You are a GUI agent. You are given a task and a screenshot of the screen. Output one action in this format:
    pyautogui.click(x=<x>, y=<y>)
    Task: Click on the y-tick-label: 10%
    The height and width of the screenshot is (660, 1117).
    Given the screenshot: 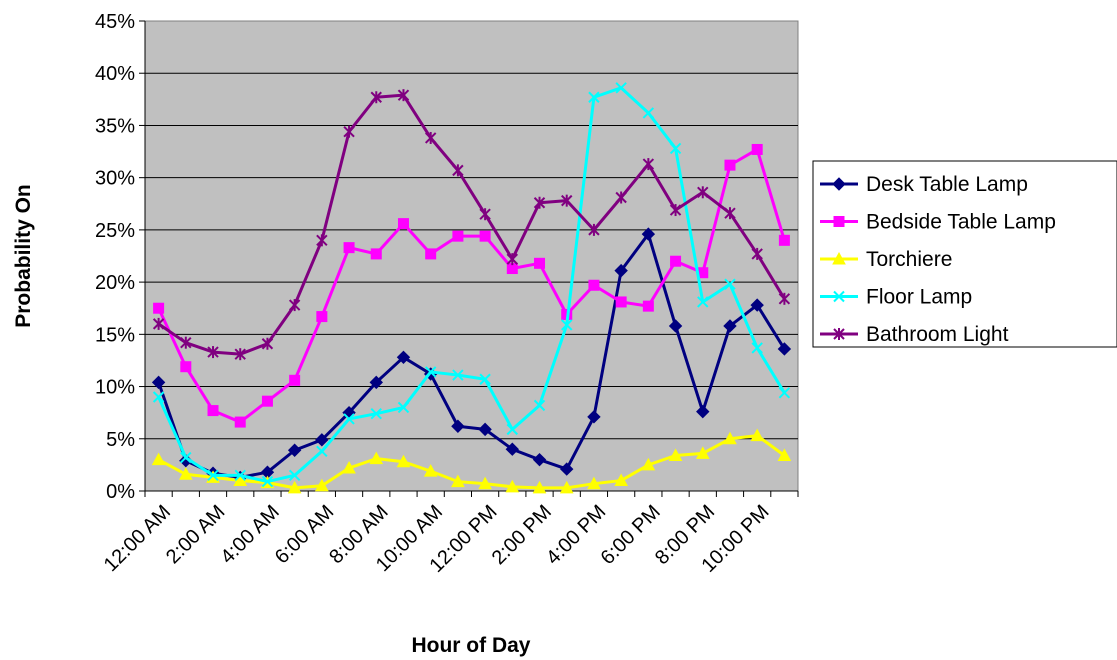 What is the action you would take?
    pyautogui.click(x=115, y=388)
    